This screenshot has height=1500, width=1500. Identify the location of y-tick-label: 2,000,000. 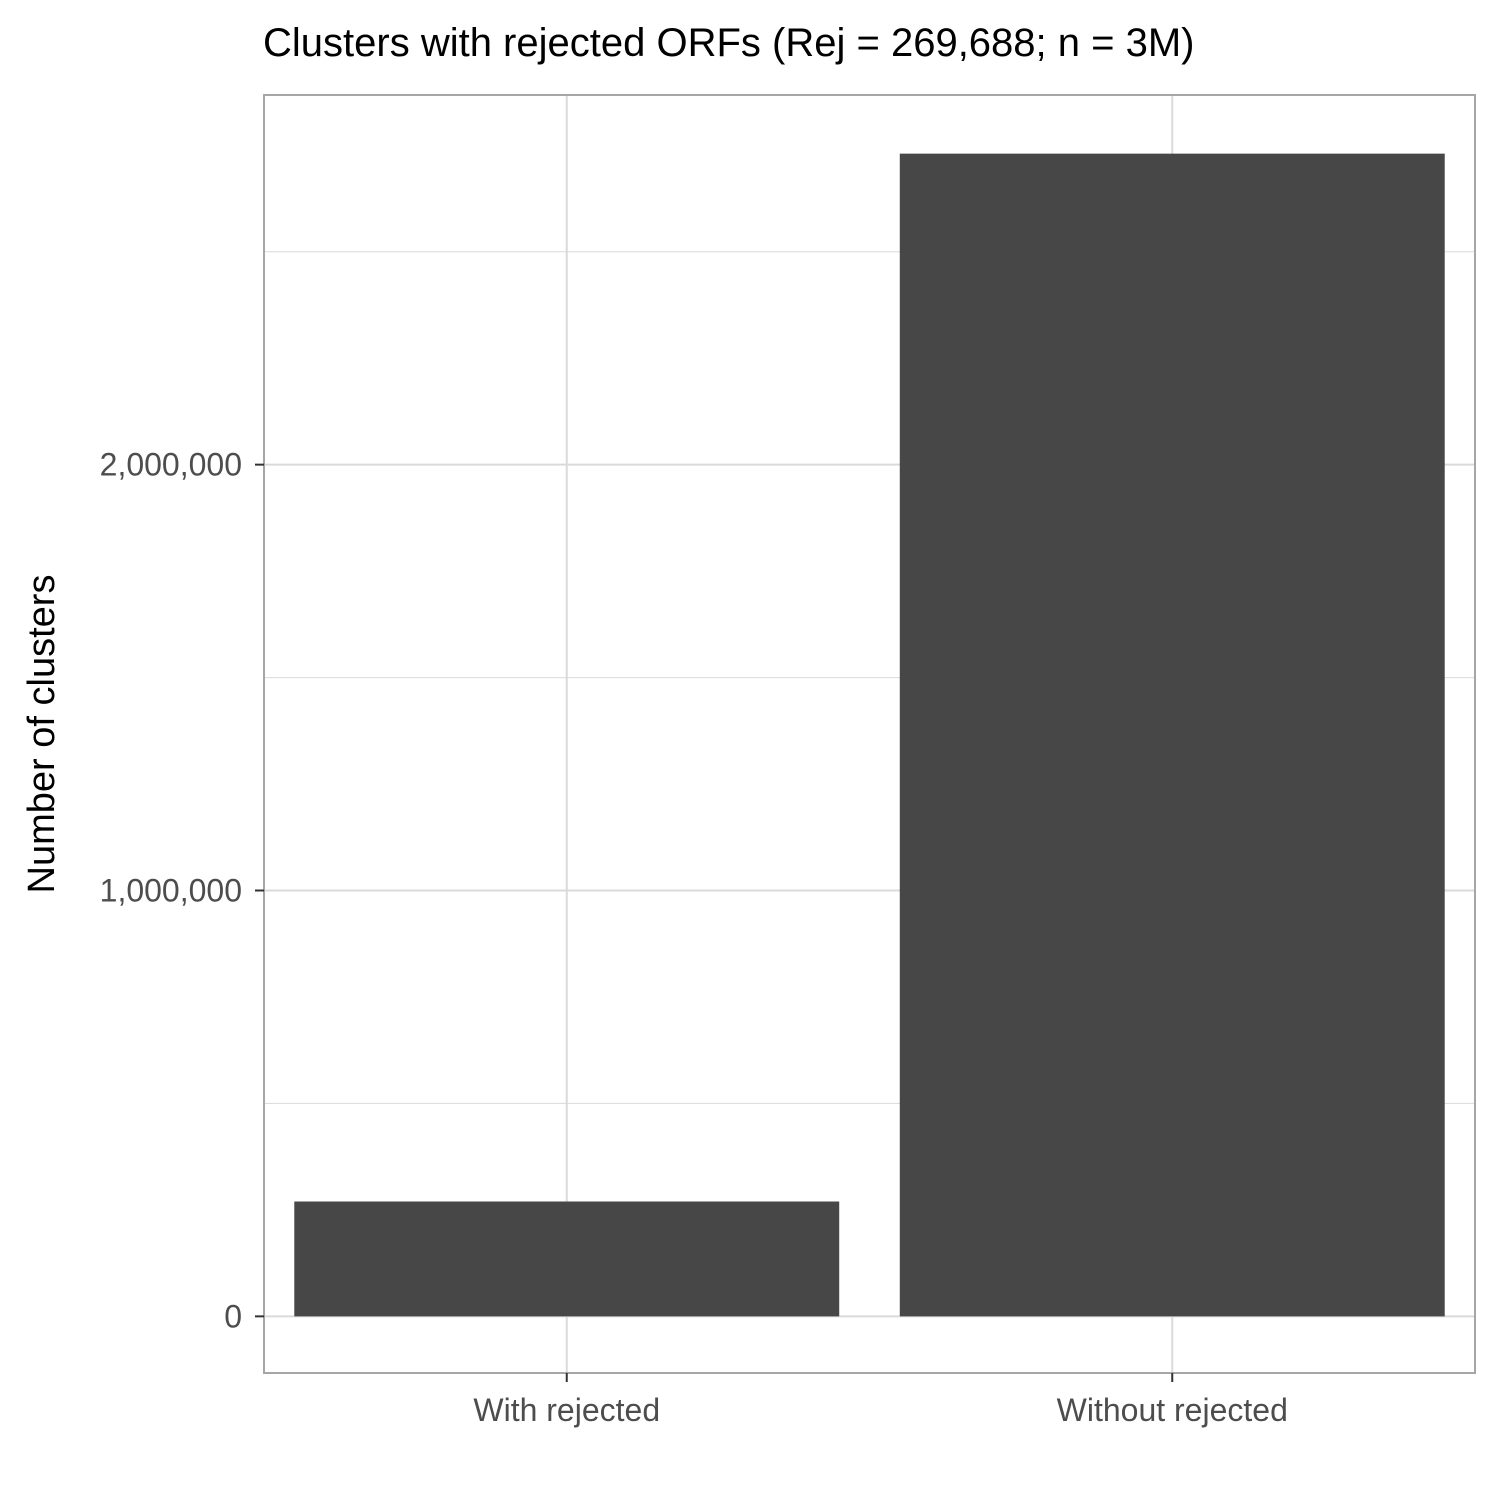
(171, 465).